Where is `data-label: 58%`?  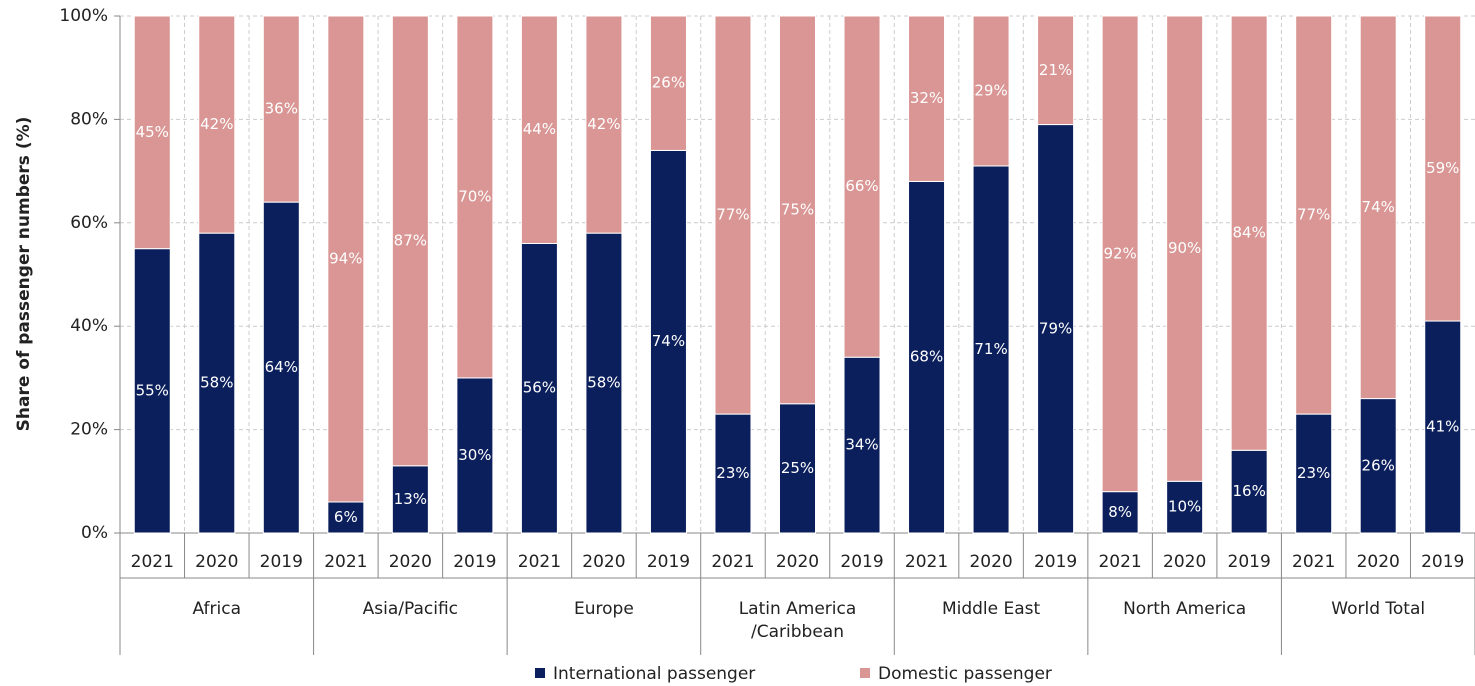 data-label: 58% is located at coordinates (603, 383).